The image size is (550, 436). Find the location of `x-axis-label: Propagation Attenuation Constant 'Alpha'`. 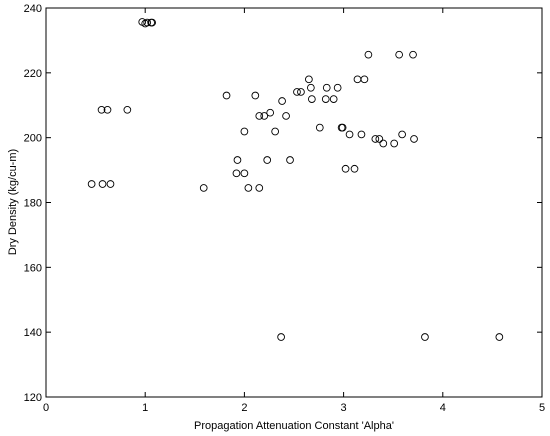

x-axis-label: Propagation Attenuation Constant 'Alpha' is located at coordinates (294, 426).